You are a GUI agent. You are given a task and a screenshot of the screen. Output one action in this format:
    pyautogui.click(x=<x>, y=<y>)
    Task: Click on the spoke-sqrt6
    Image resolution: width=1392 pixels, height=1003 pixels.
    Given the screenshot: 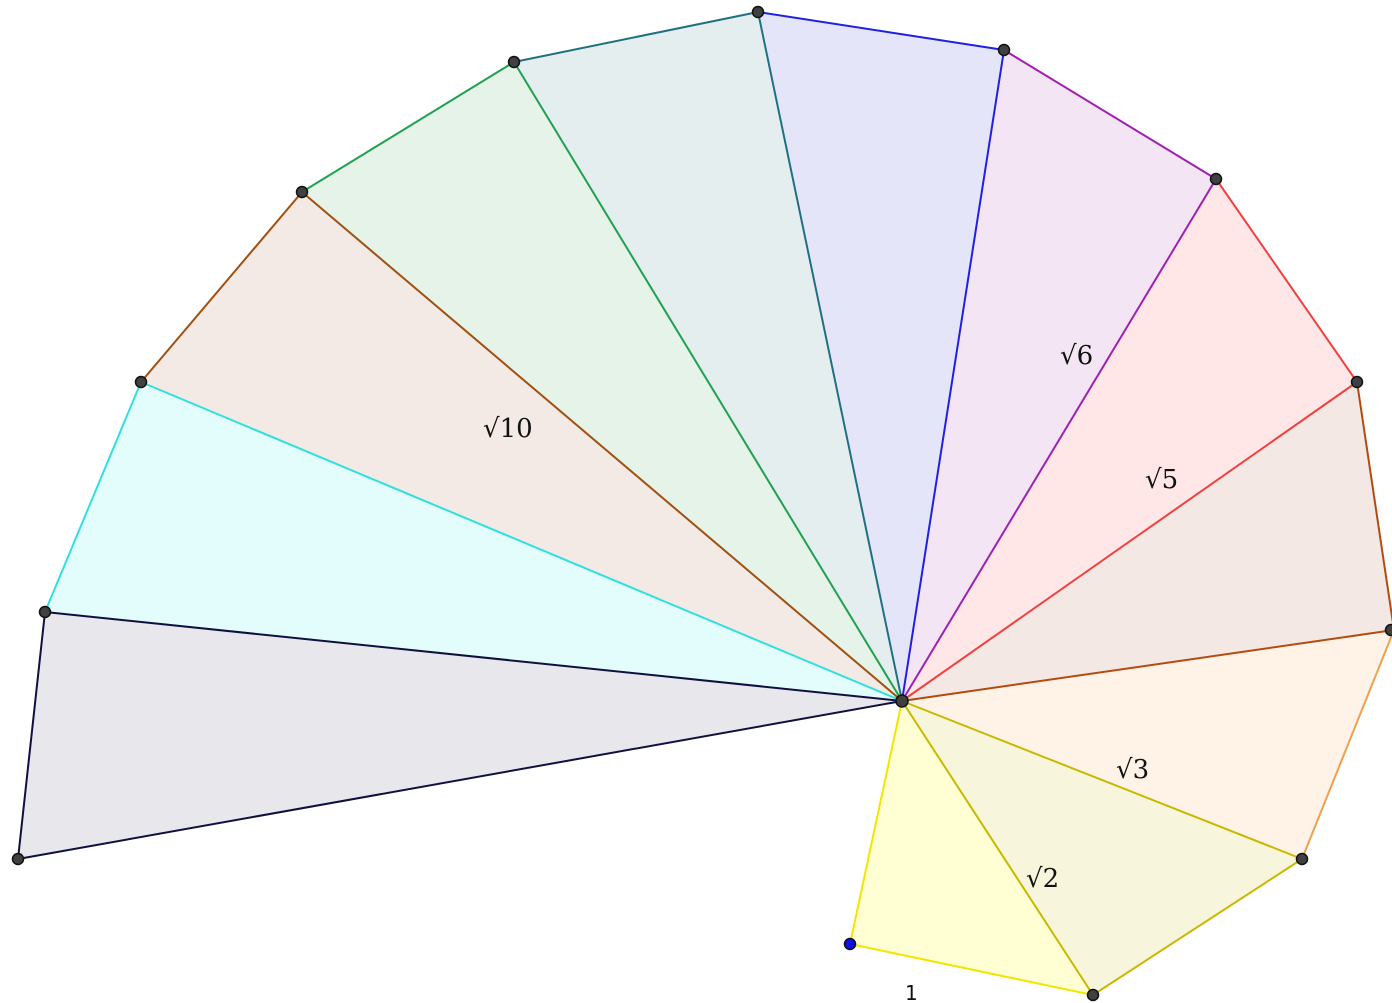 What is the action you would take?
    pyautogui.click(x=1059, y=440)
    